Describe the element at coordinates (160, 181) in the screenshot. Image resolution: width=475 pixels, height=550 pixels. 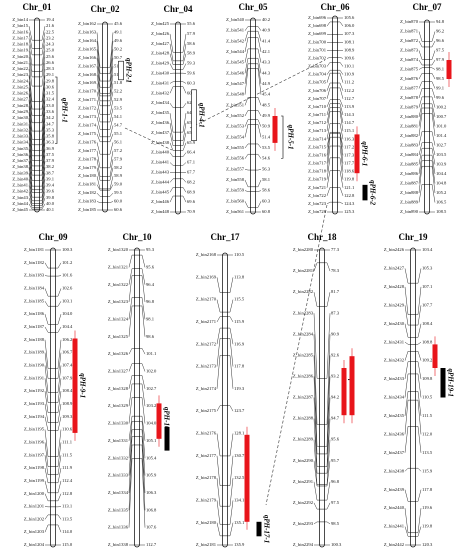
I see `marker-name: Z_bin444` at that location.